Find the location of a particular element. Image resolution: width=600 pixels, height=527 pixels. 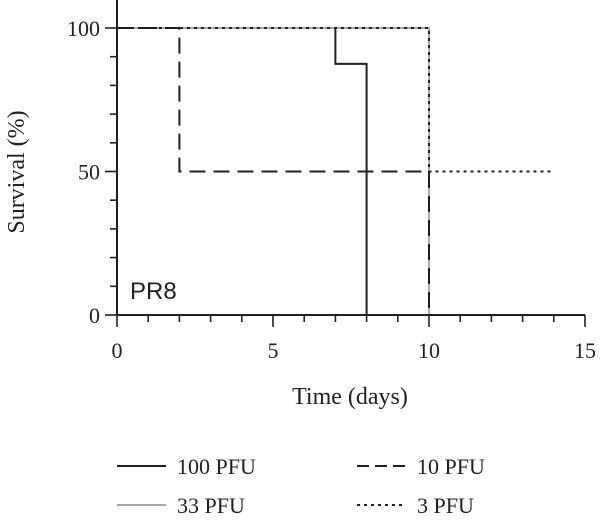

legend-label-3: 3 PFU is located at coordinates (445, 505).